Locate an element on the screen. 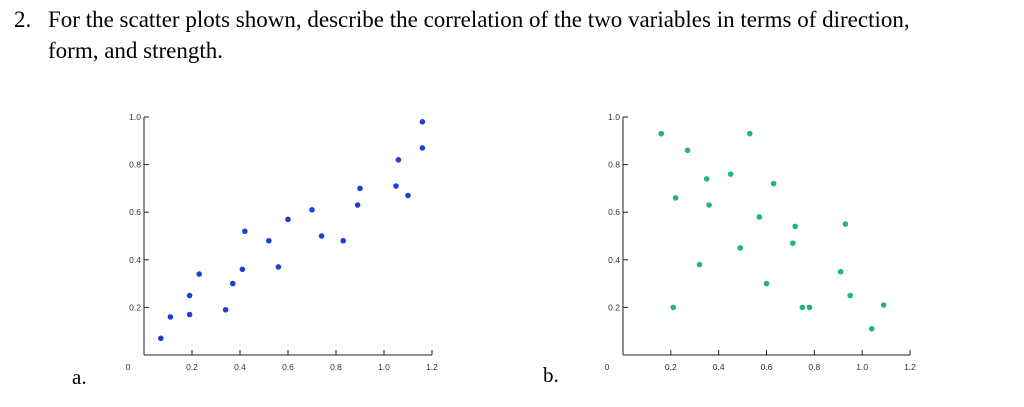  plot-b-x-tick-label: 1.2 is located at coordinates (910, 367).